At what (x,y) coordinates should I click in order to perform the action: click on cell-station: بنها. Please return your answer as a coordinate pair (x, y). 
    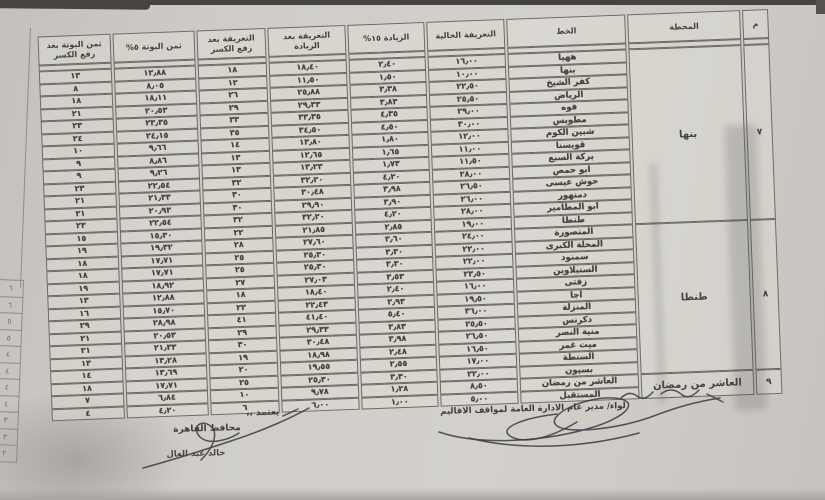
    Looking at the image, I should click on (688, 135).